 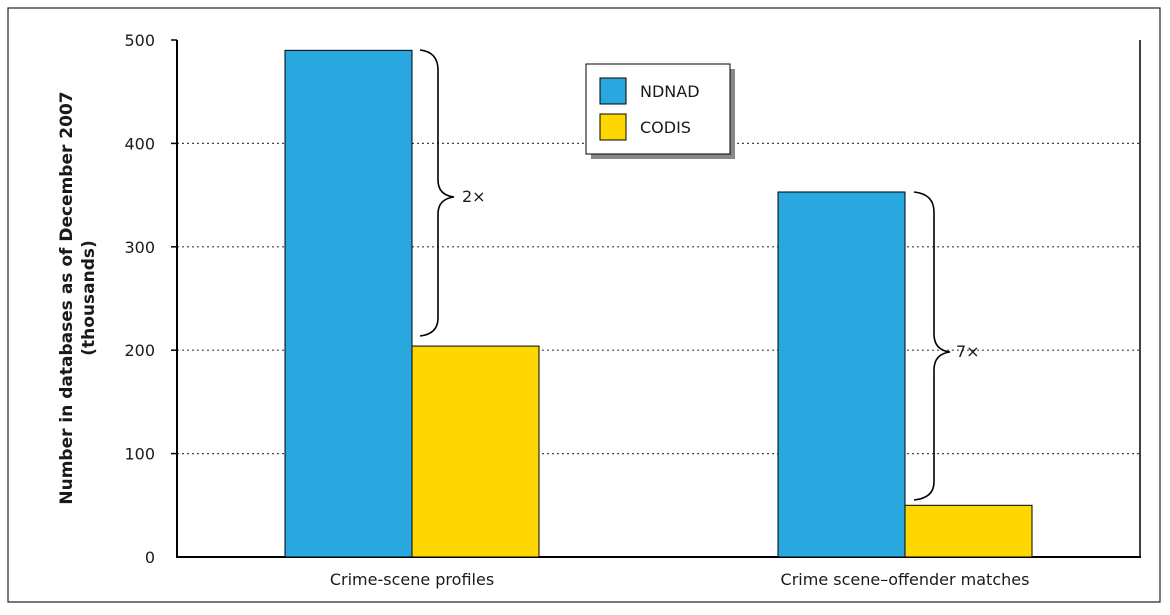 What do you see at coordinates (437, 193) in the screenshot?
I see `brace-2x` at bounding box center [437, 193].